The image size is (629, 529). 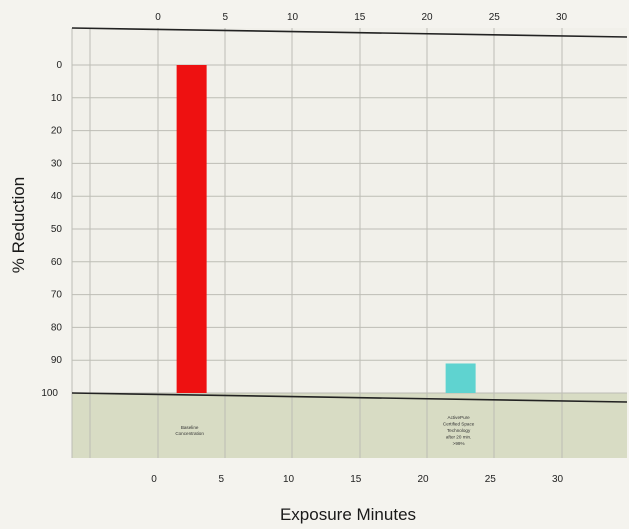 What do you see at coordinates (189, 433) in the screenshot?
I see `bar-label-line: Concentration` at bounding box center [189, 433].